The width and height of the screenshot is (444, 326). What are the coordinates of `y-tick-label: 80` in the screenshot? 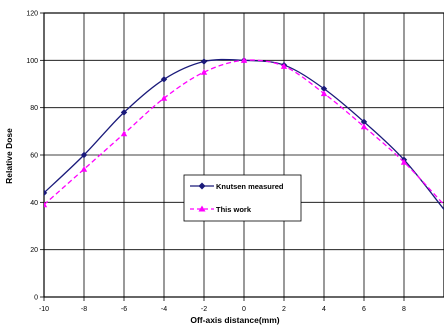 It's located at (34, 108).